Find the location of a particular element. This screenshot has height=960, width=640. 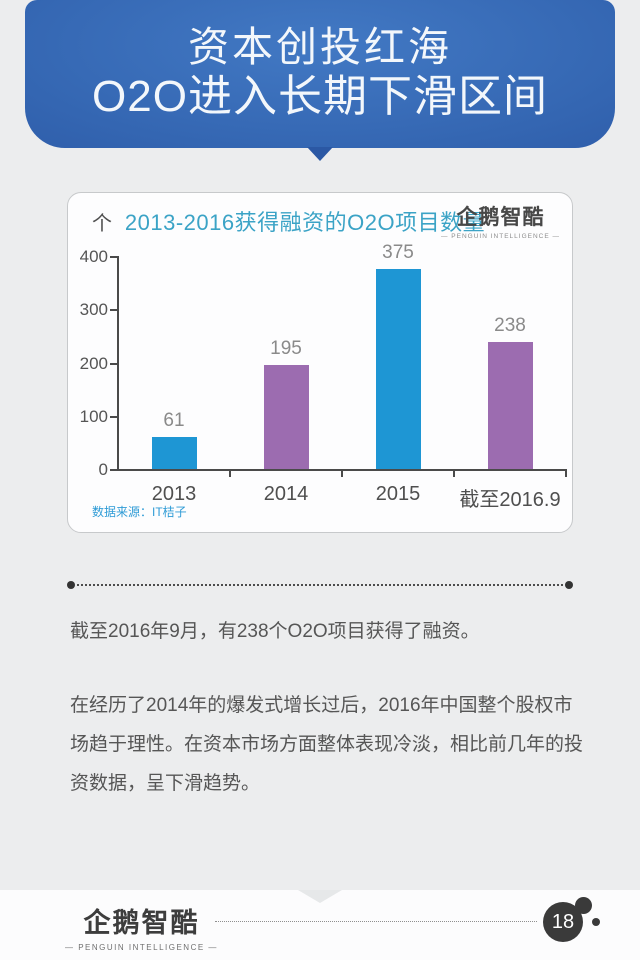

divider-dotted-line is located at coordinates (320, 585).